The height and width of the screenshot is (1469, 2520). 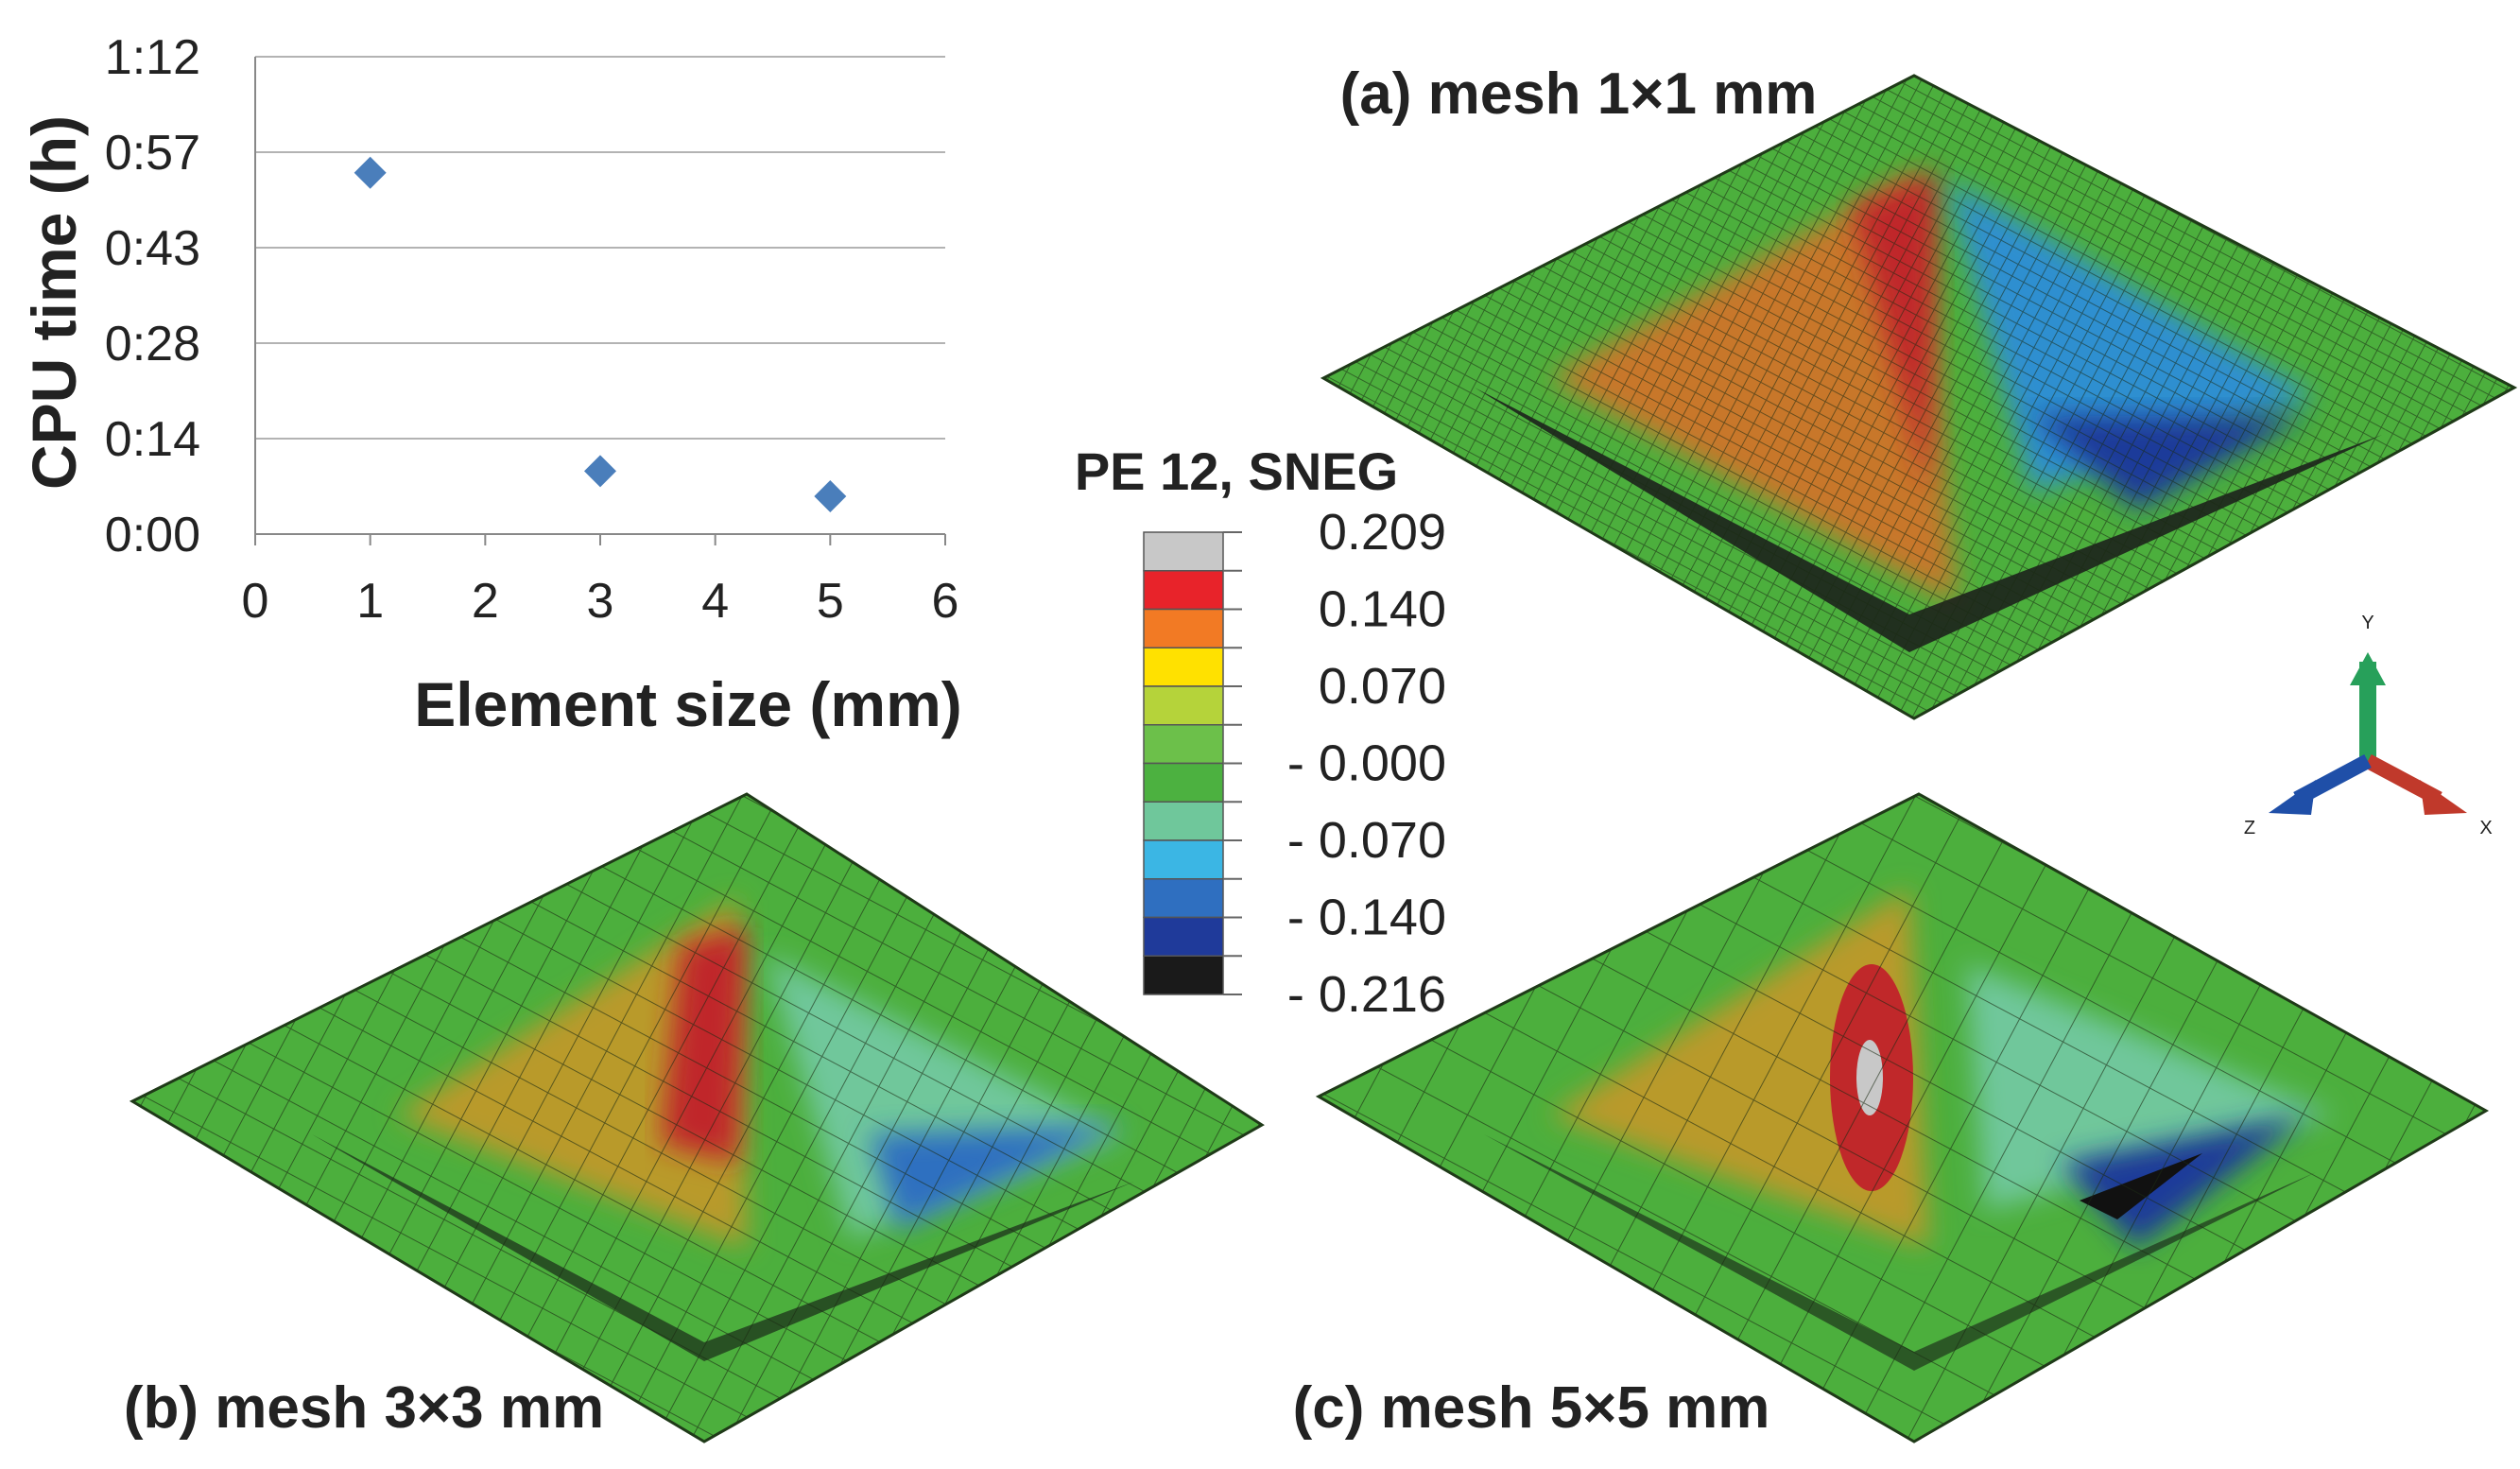 What do you see at coordinates (152, 249) in the screenshot?
I see `y-tick-label: 0:43` at bounding box center [152, 249].